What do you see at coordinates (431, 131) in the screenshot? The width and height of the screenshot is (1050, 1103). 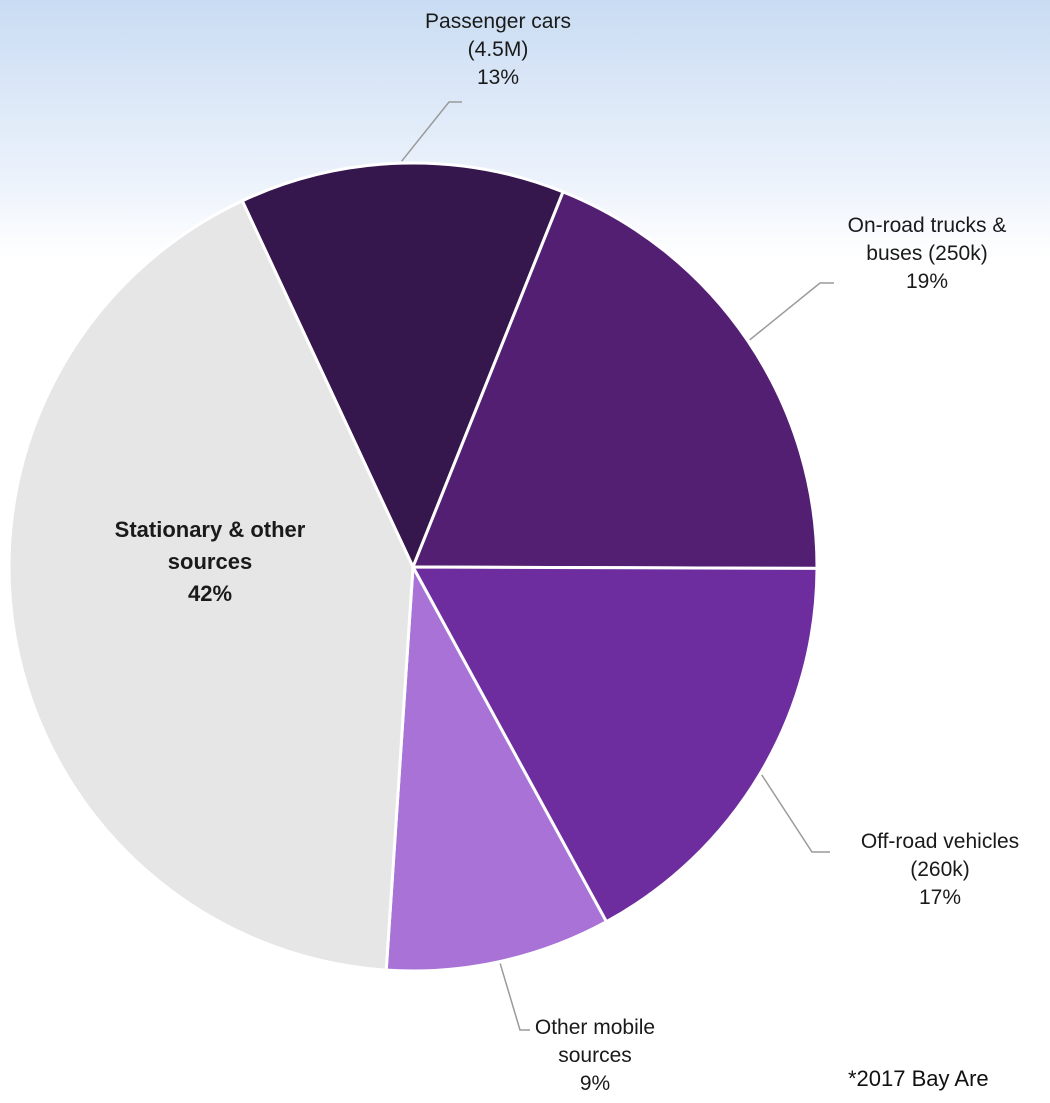 I see `leader-passenger-cars` at bounding box center [431, 131].